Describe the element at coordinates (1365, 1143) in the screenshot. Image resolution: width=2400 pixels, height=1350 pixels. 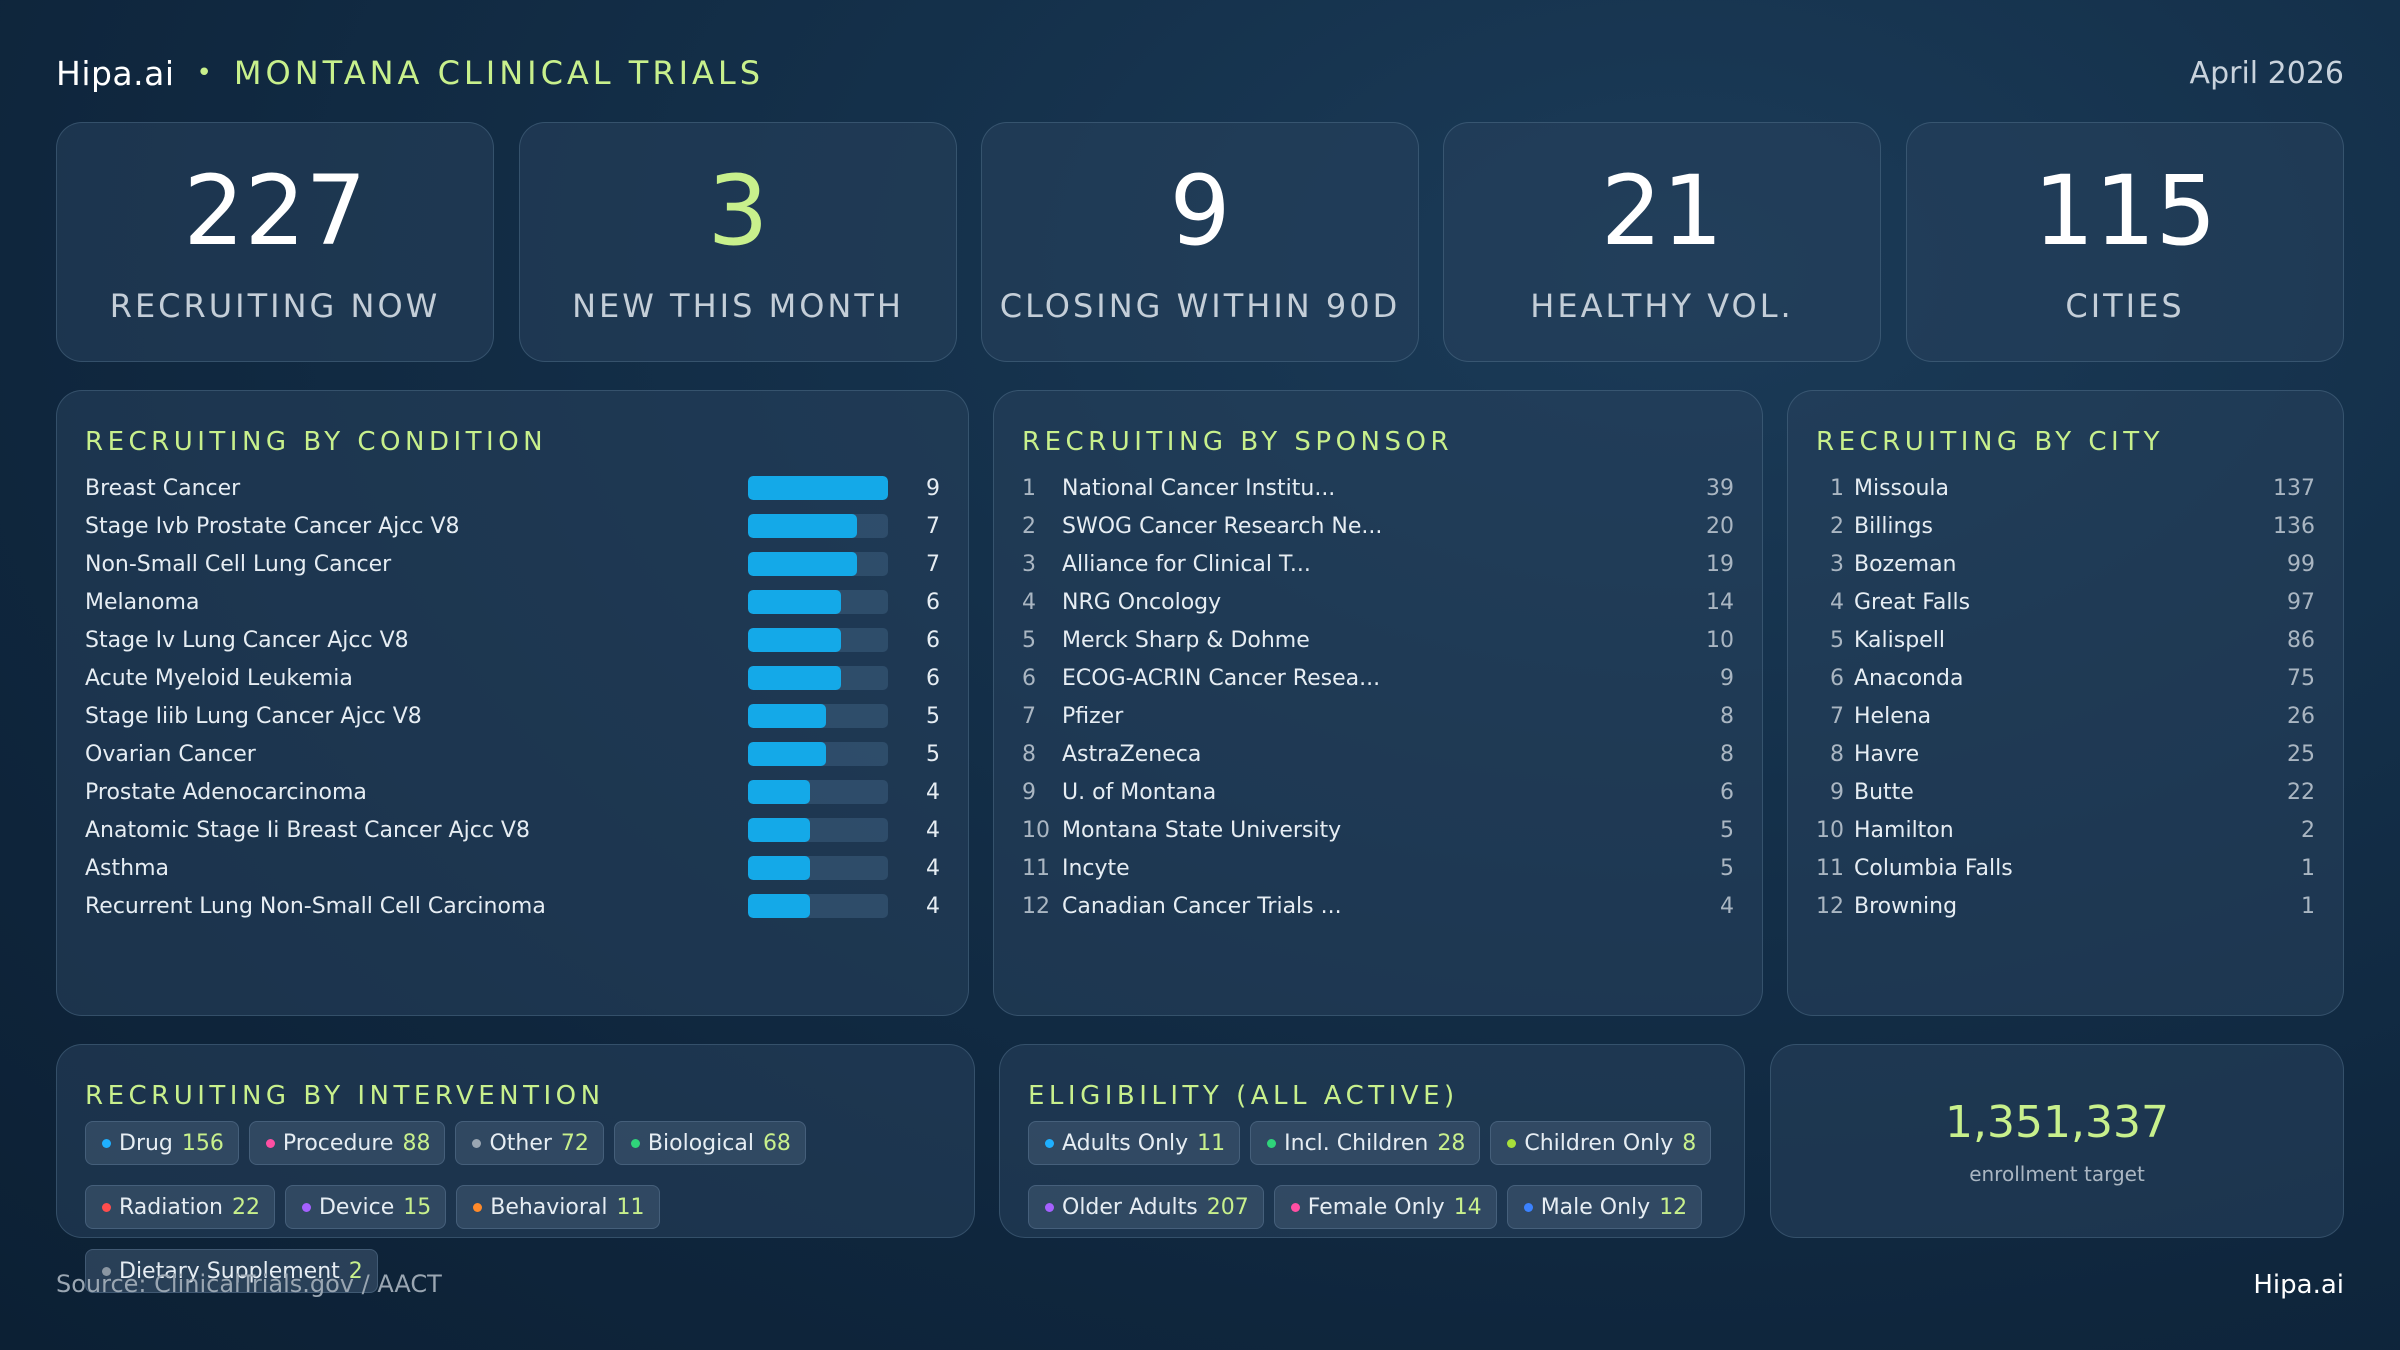
I see `eligibility-chip: Incl. Children 28` at that location.